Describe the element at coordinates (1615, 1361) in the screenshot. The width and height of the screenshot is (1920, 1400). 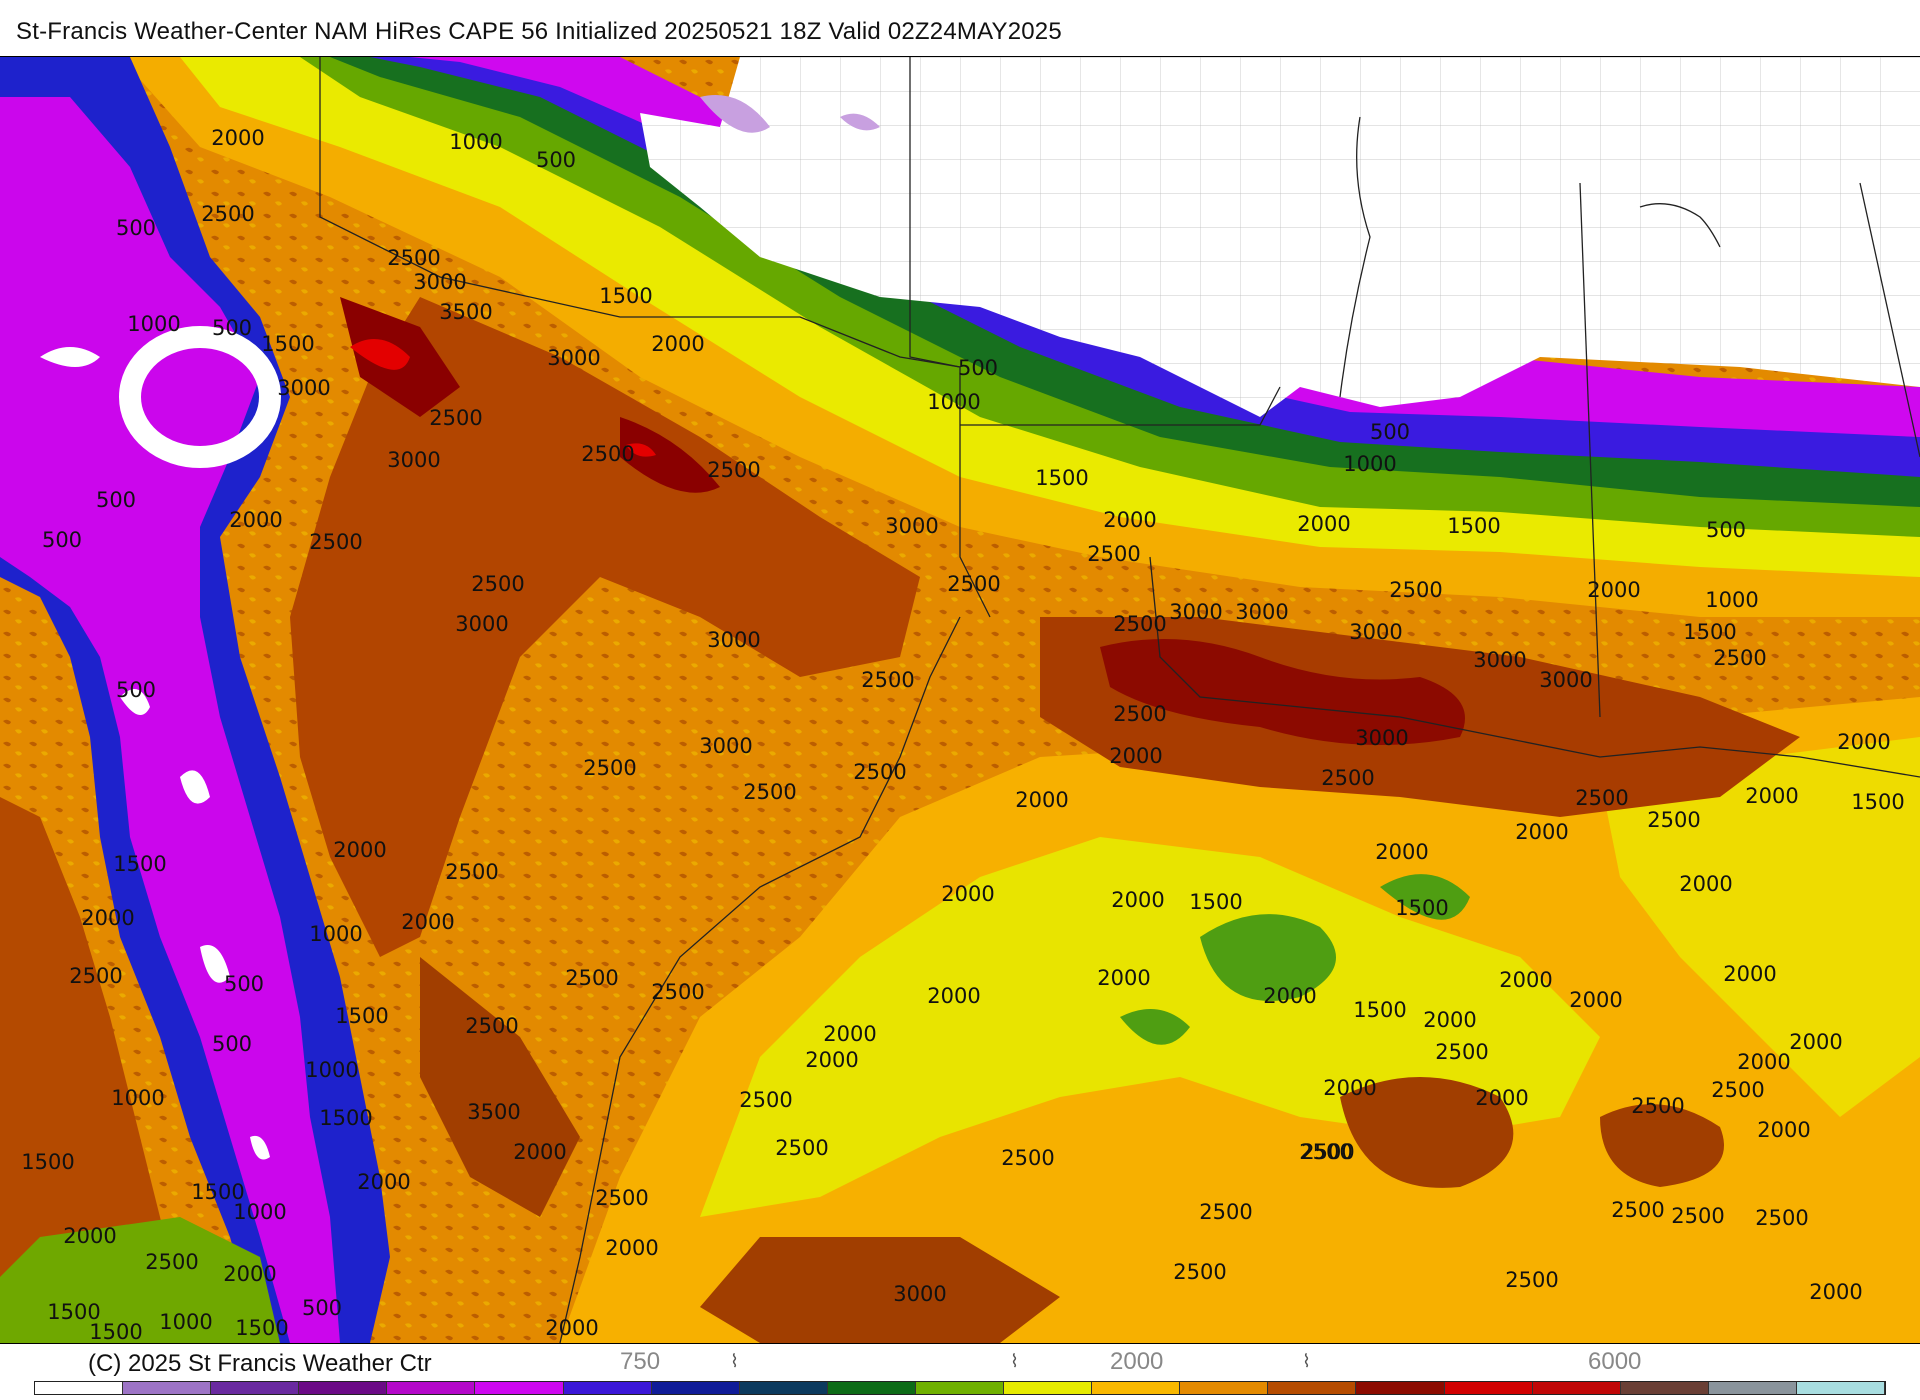
I see `legend-tick-label: 6000` at that location.